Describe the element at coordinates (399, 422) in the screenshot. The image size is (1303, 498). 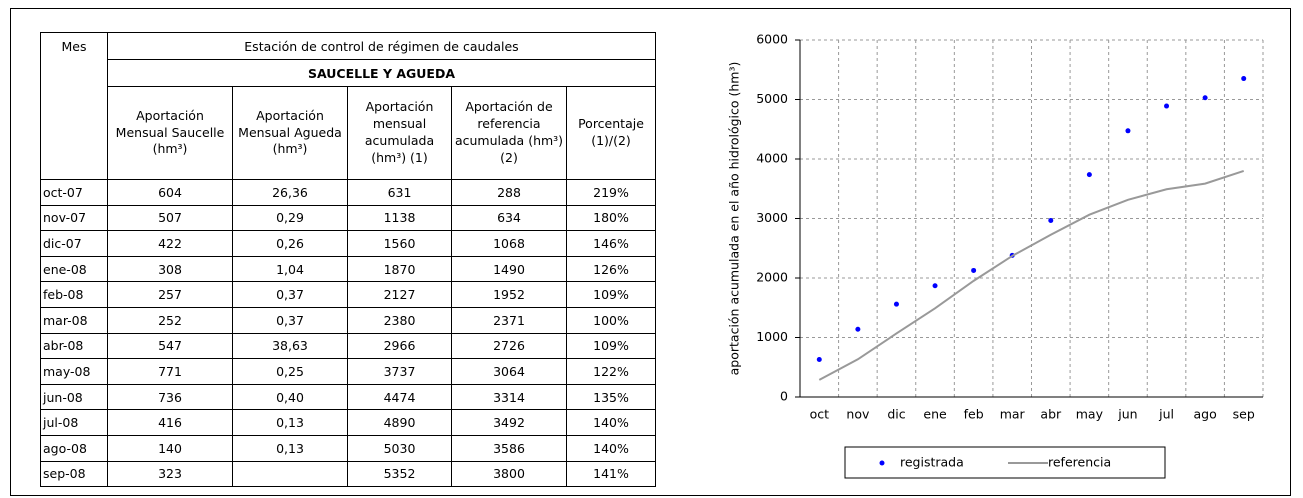
I see `table-cell: 4890` at that location.